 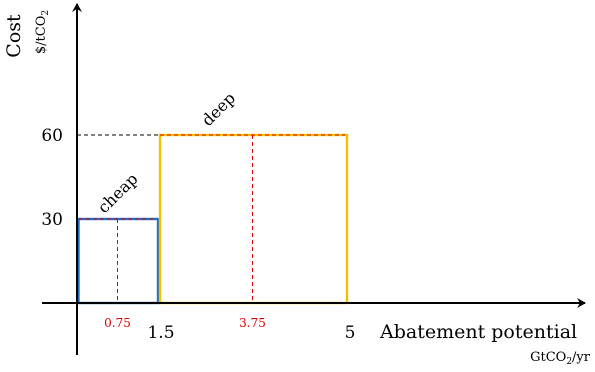 What do you see at coordinates (350, 333) in the screenshot?
I see `x-tick-5: 5` at bounding box center [350, 333].